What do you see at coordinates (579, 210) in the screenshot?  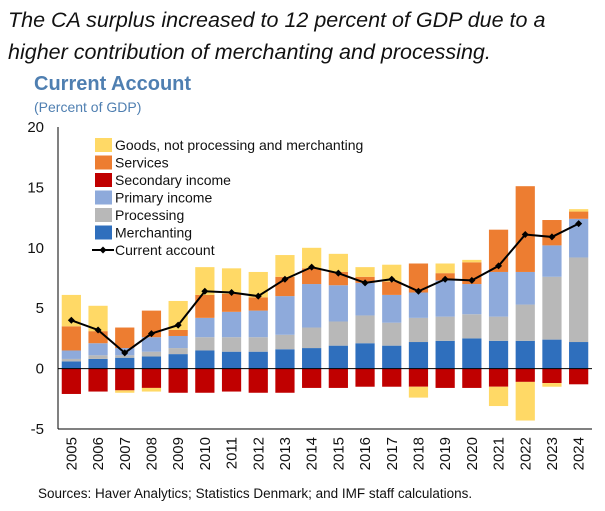 I see `bar-goods-not-processing-and-merchanting-2024` at bounding box center [579, 210].